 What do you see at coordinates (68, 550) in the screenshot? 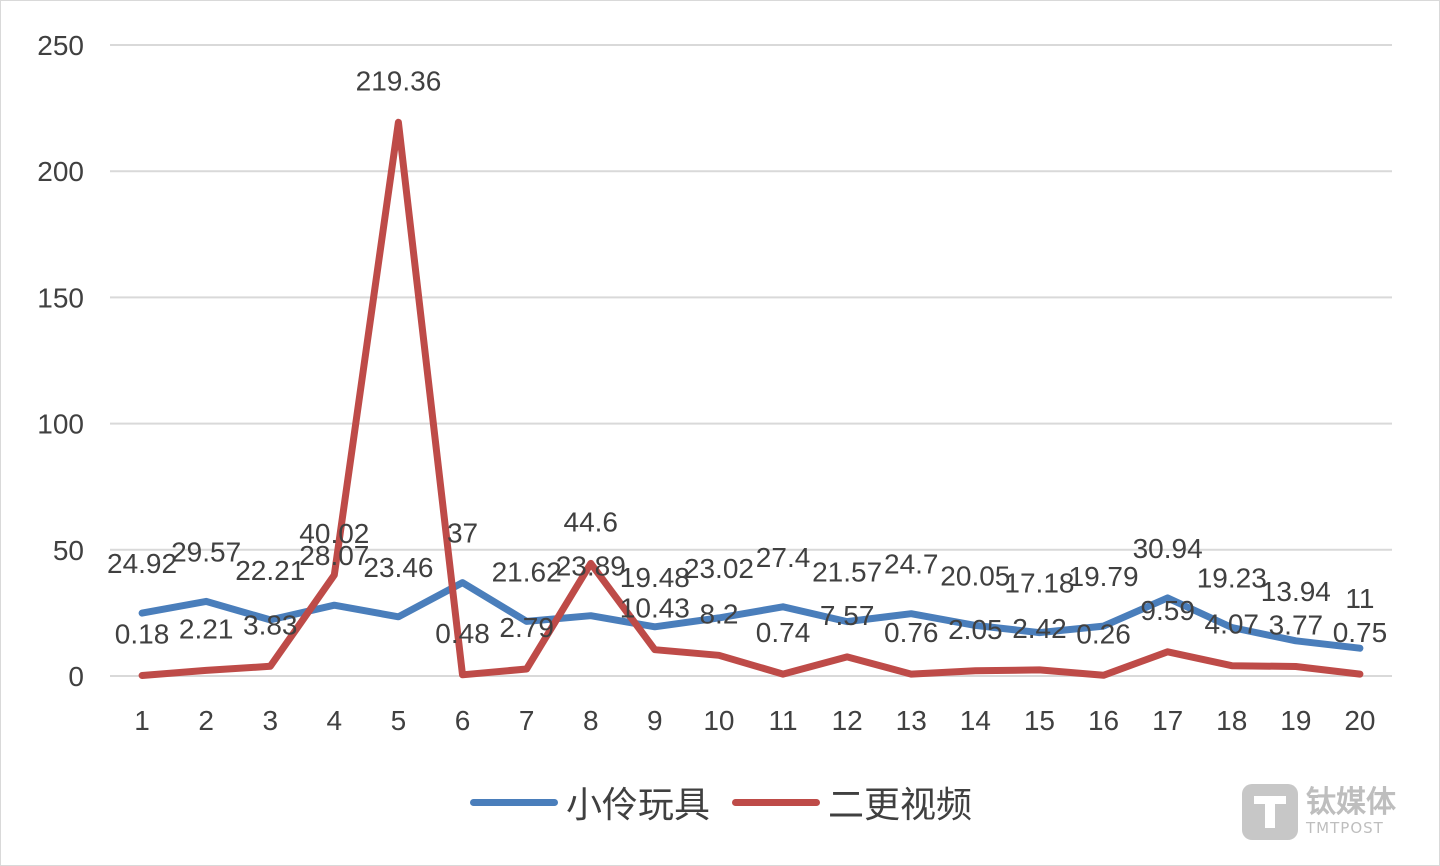
I see `y-tick-label: 50` at bounding box center [68, 550].